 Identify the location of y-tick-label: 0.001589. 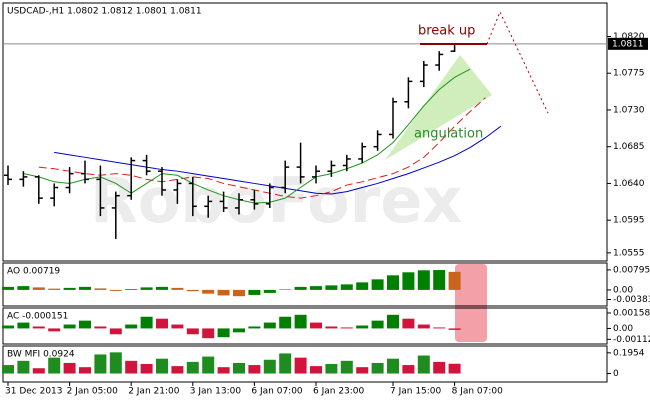
(631, 313).